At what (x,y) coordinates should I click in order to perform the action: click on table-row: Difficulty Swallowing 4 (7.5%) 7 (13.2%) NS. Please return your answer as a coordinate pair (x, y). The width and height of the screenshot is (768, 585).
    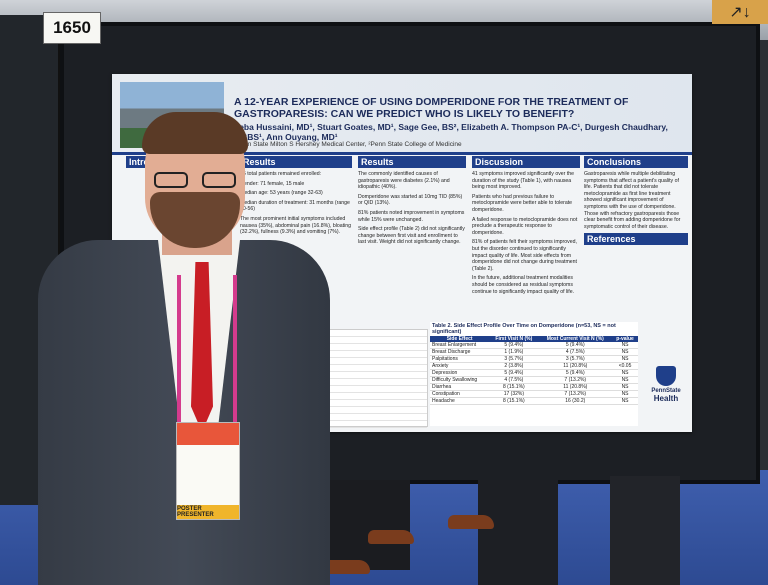
    Looking at the image, I should click on (534, 380).